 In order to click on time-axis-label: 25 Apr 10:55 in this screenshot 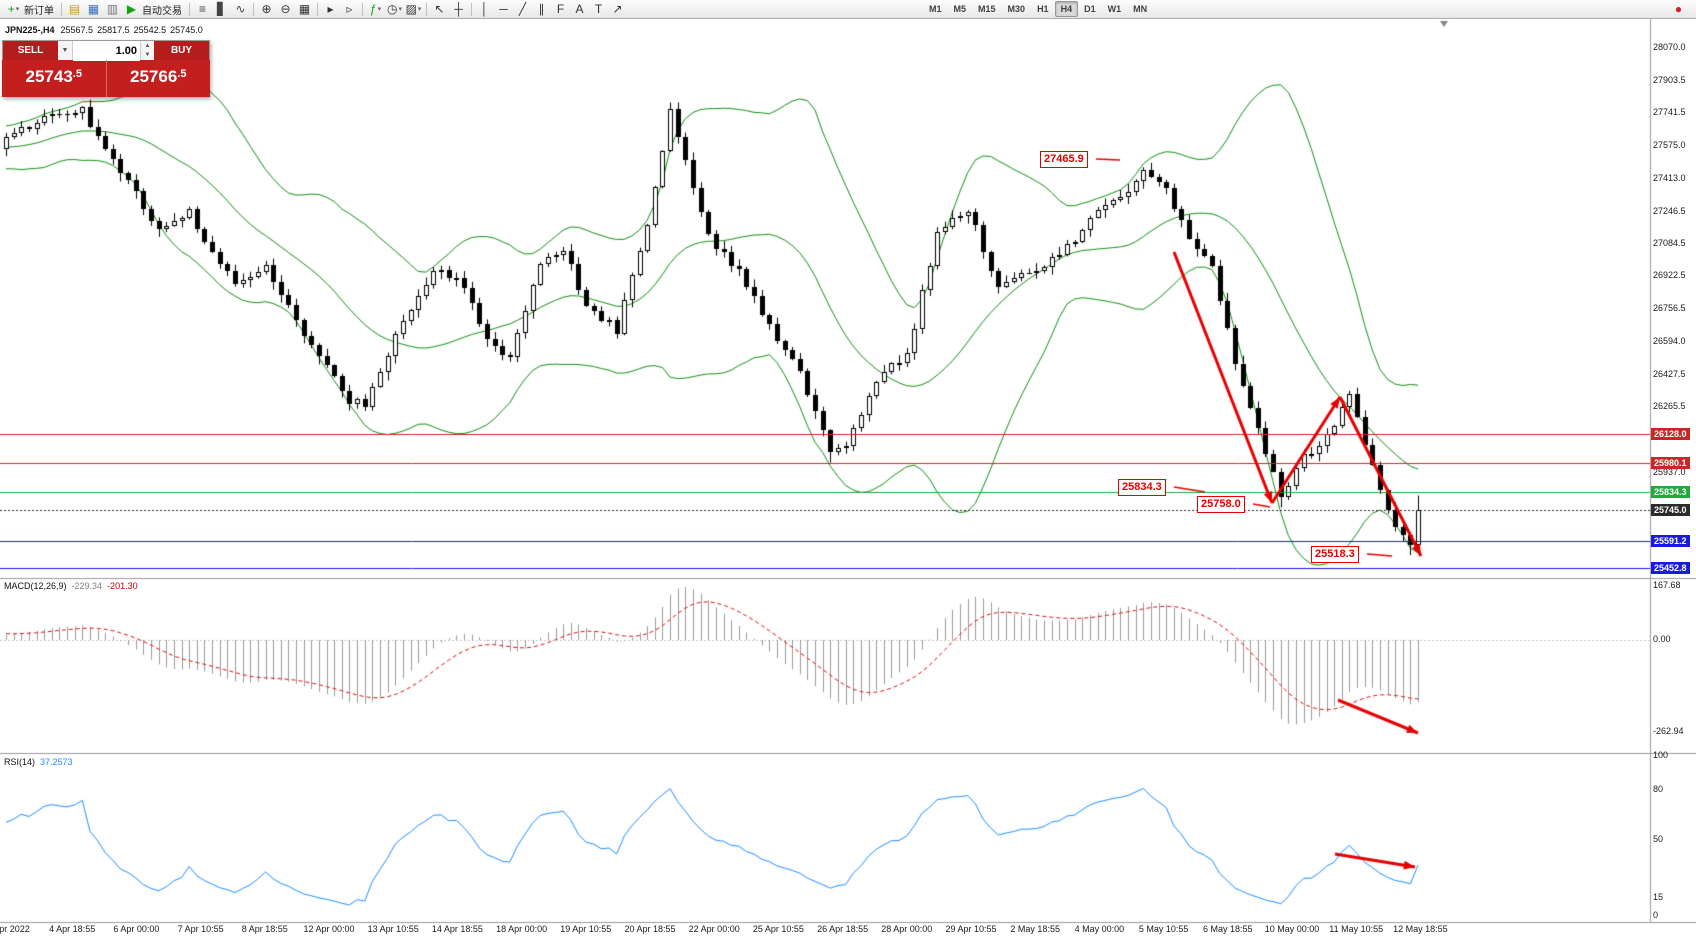, I will do `click(778, 929)`.